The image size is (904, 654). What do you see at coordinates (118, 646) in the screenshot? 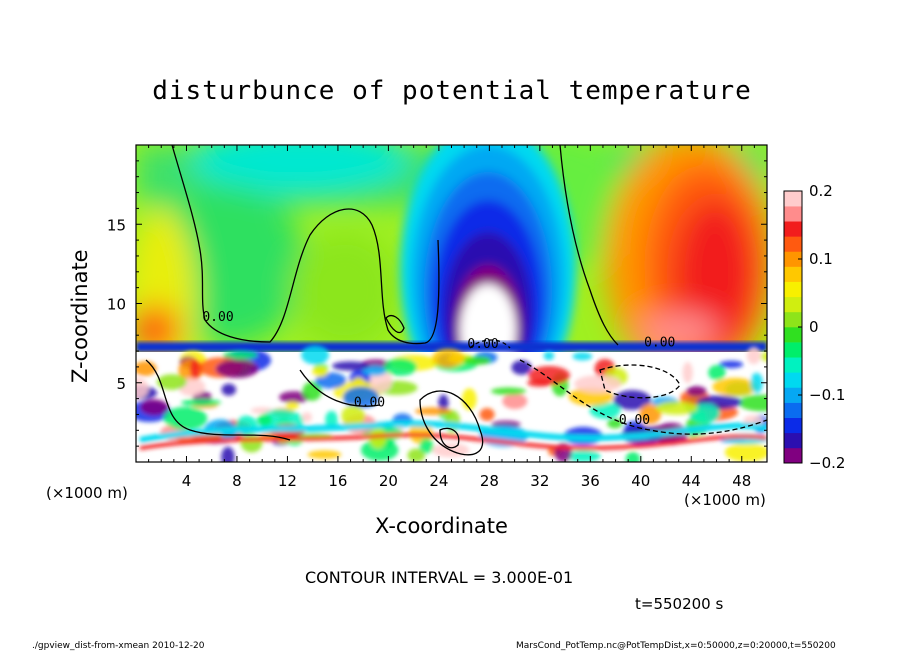
I see `footer-left: ./gpview_dist-from-xmean 2010-12-20` at bounding box center [118, 646].